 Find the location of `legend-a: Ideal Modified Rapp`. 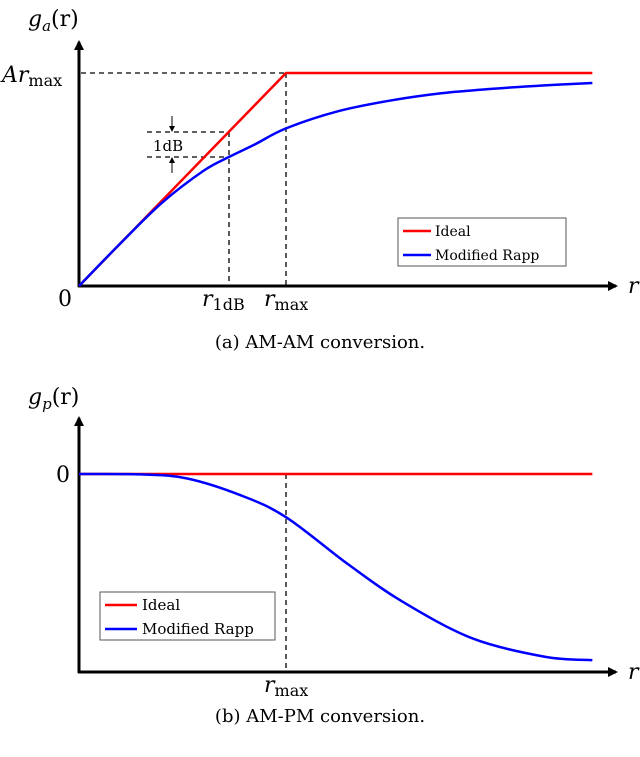

legend-a: Ideal Modified Rapp is located at coordinates (482, 242).